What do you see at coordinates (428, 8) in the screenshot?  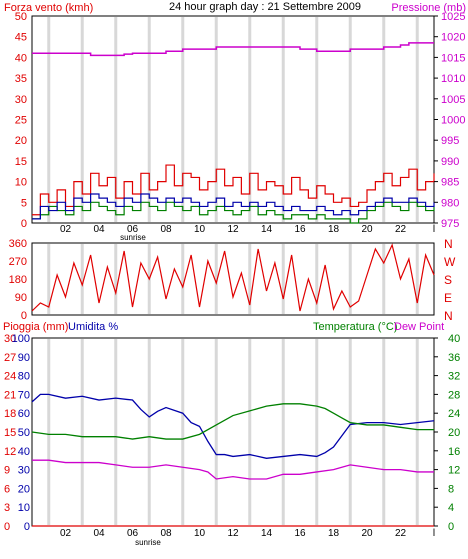 I see `pressure-axis-label: Pressione (mb)` at bounding box center [428, 8].